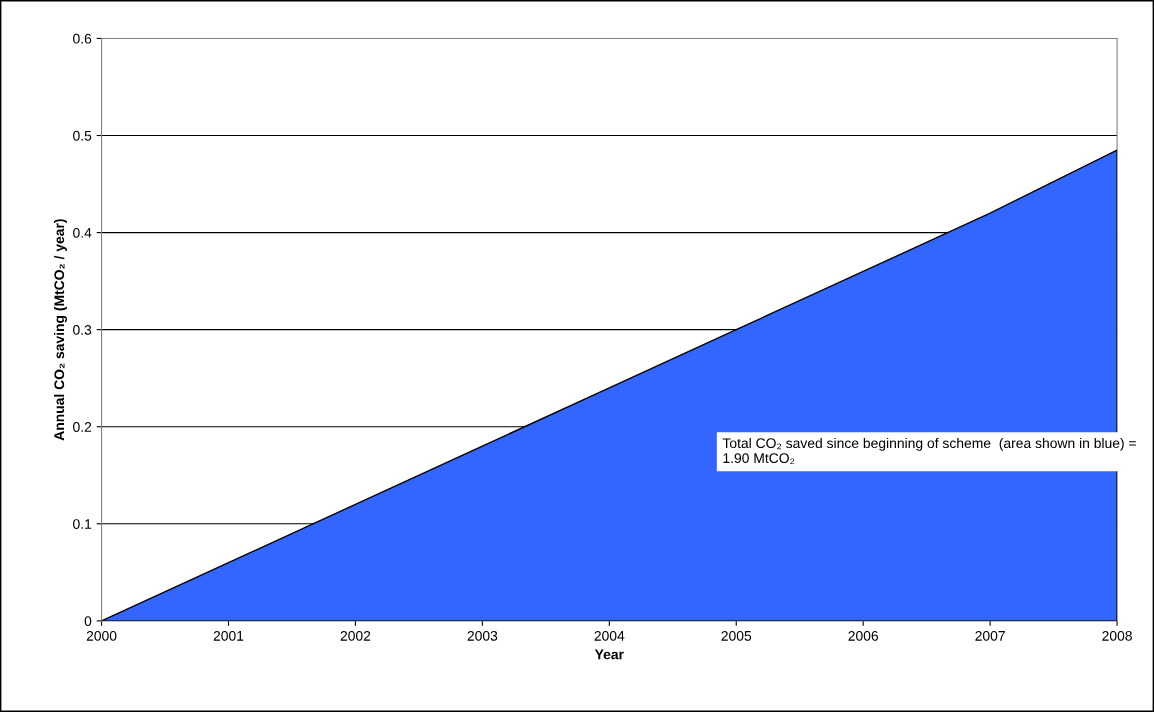 The image size is (1154, 712). I want to click on y-tick-label: 0.6, so click(82, 38).